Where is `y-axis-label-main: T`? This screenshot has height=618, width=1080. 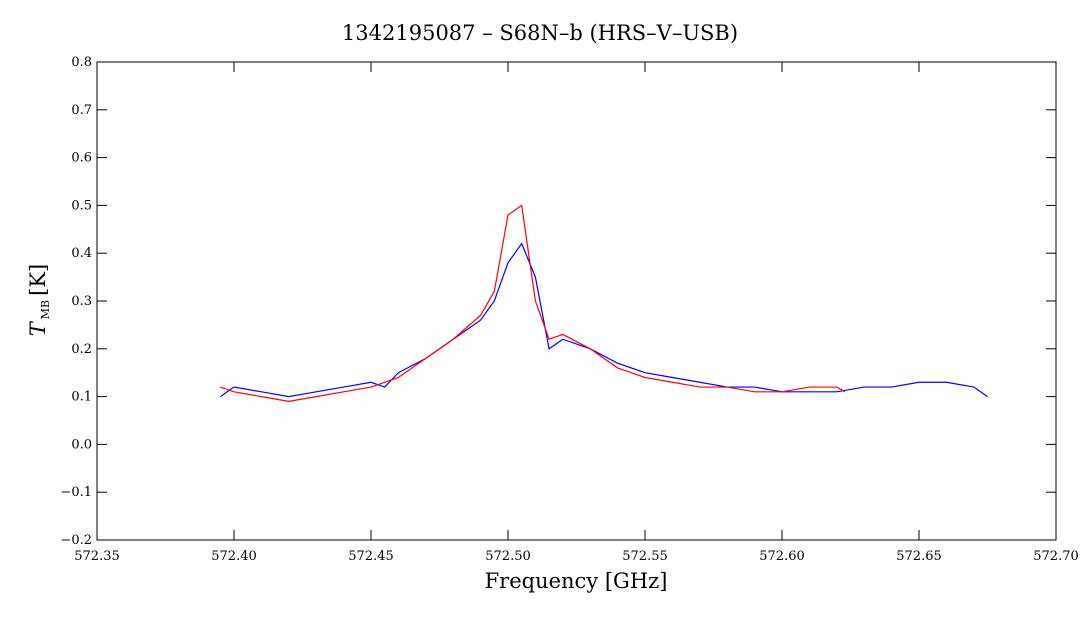 y-axis-label-main: T is located at coordinates (38, 328).